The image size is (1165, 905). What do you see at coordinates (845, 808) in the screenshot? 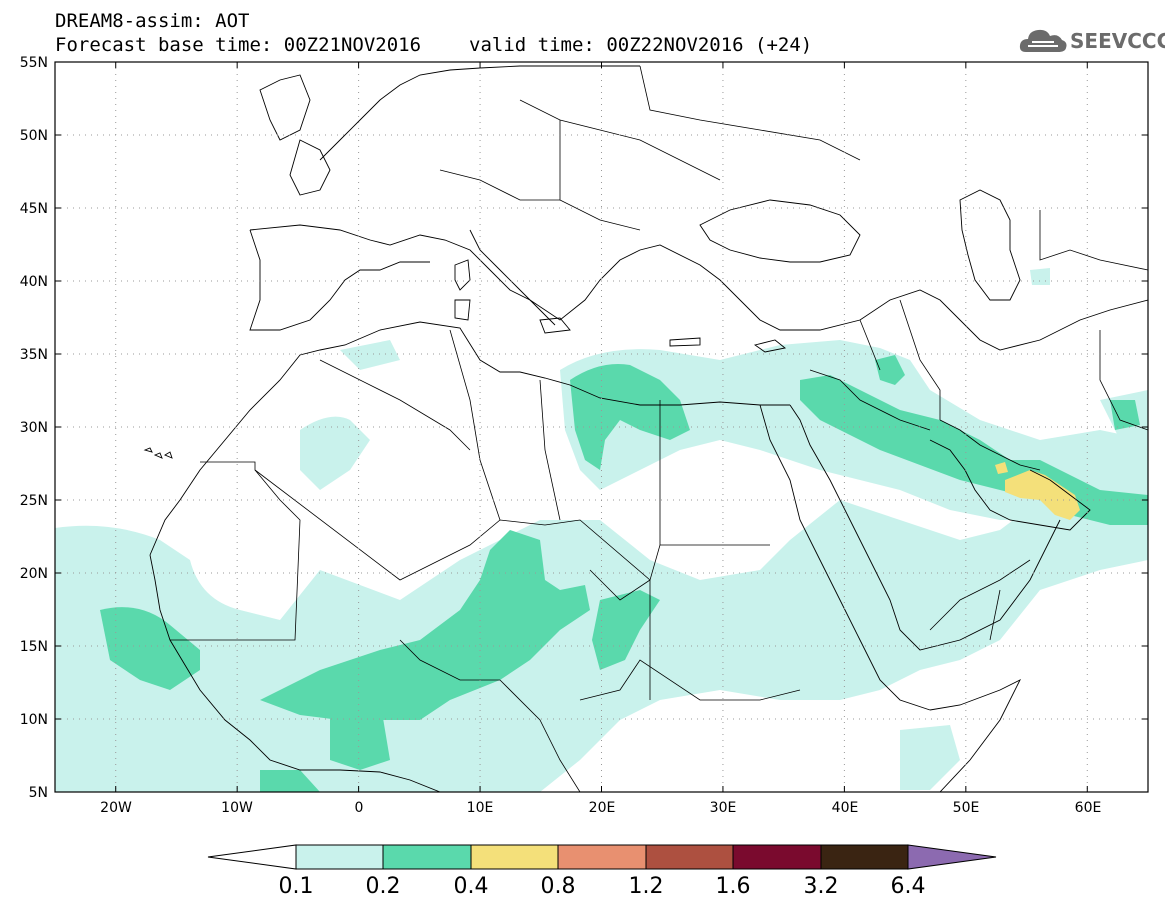
I see `lon-label-40e: 40E` at bounding box center [845, 808].